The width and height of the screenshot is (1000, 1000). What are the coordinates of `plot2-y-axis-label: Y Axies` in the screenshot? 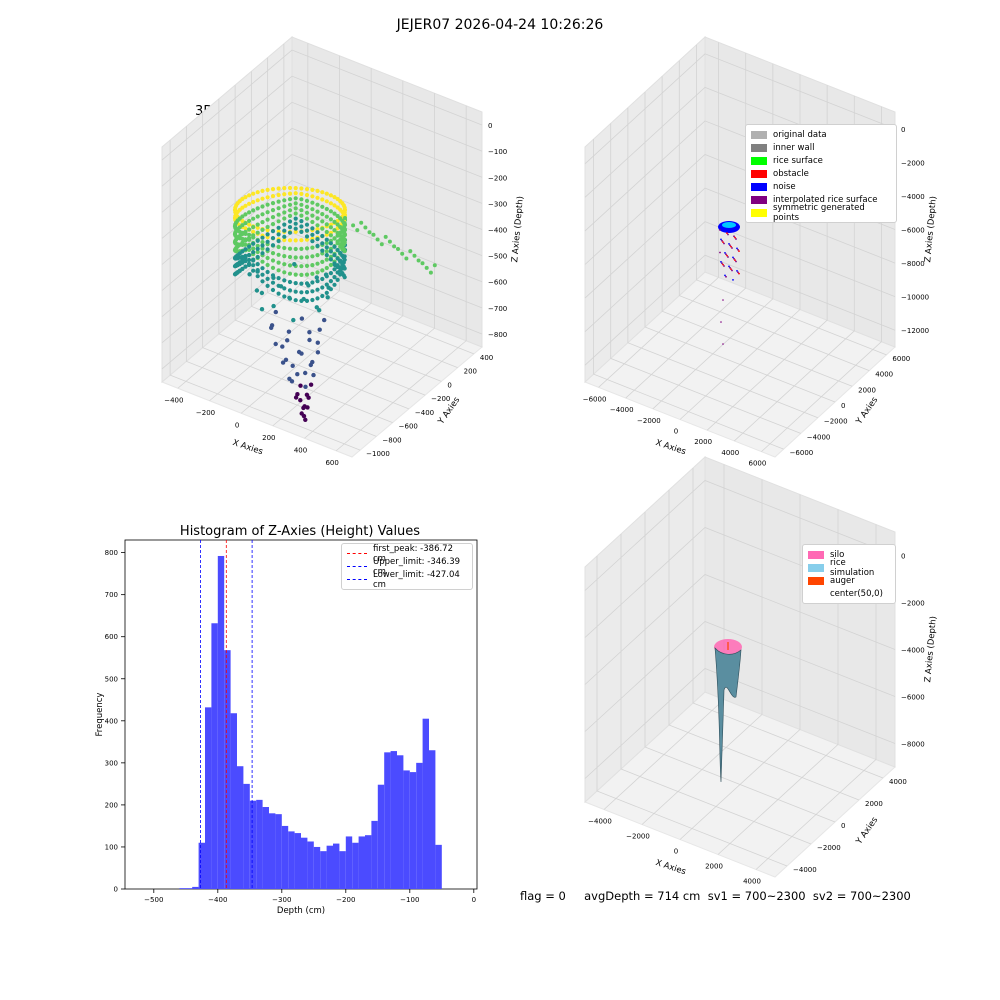 It's located at (867, 411).